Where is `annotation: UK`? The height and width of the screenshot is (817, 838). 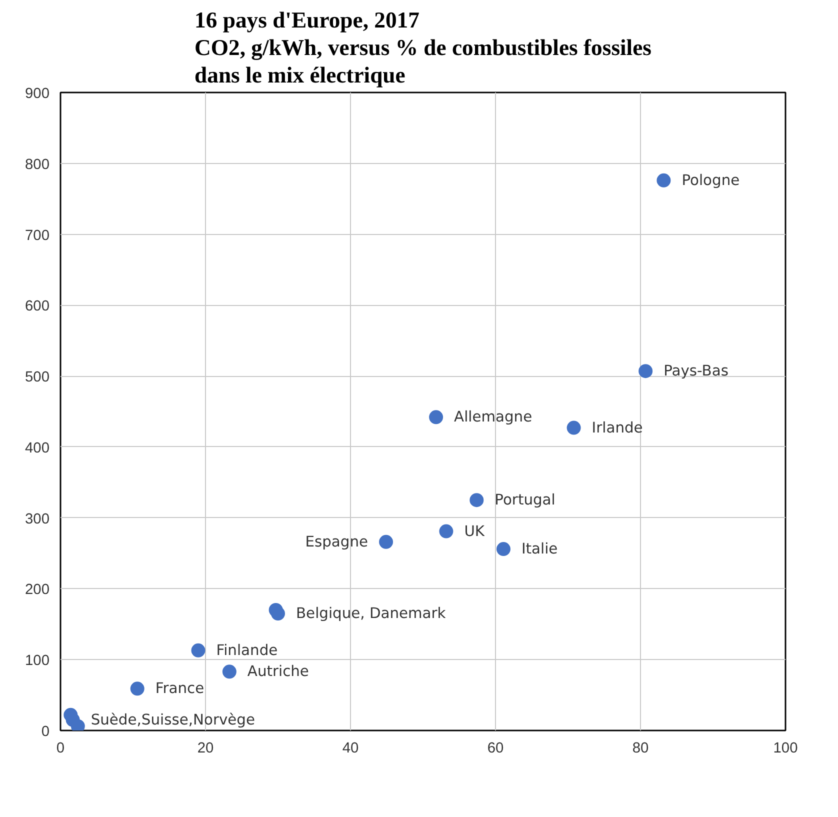 annotation: UK is located at coordinates (474, 531).